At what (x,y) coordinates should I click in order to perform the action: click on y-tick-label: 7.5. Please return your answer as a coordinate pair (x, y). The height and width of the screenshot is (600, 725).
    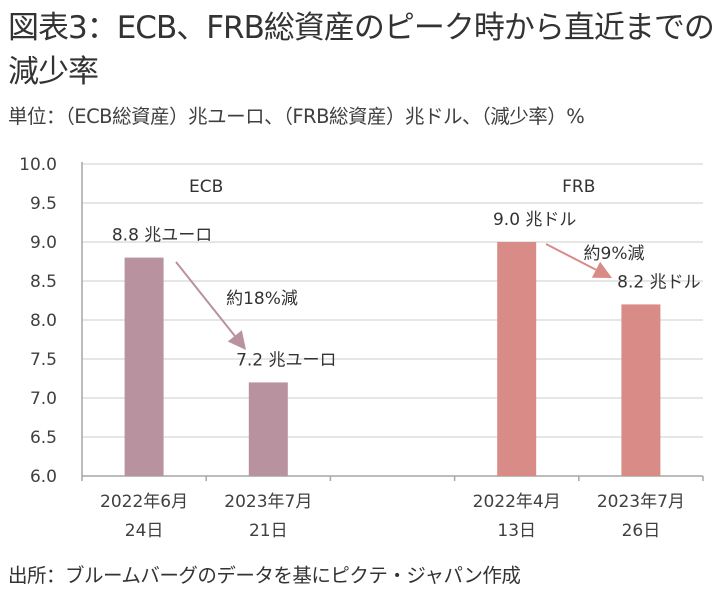
    Looking at the image, I should click on (43, 360).